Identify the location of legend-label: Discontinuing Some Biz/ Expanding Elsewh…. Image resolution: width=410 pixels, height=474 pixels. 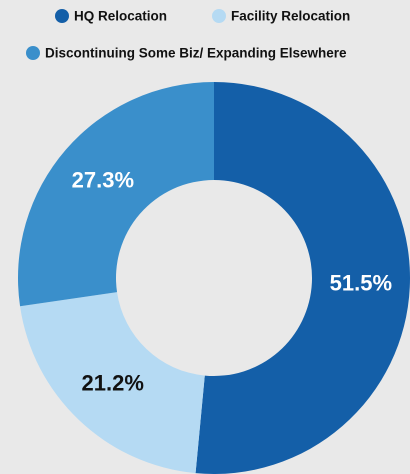
(196, 53).